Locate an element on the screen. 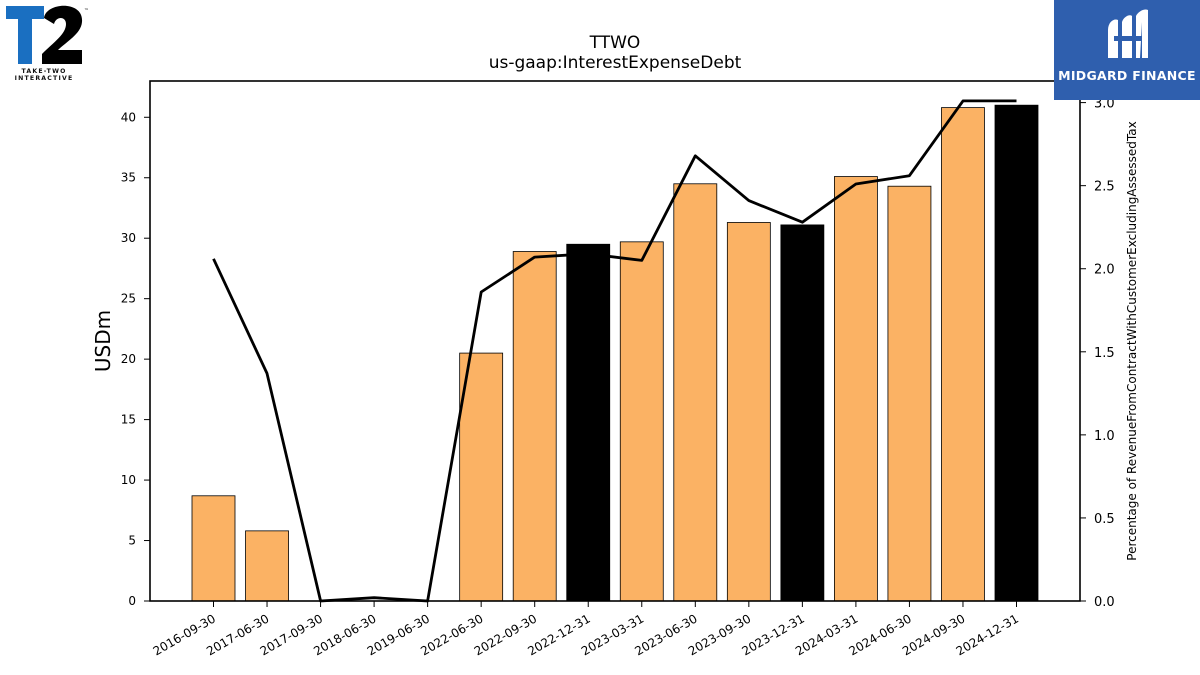  y-axis: 0 5 10 15 20 25 30 35 40 is located at coordinates (135, 359).